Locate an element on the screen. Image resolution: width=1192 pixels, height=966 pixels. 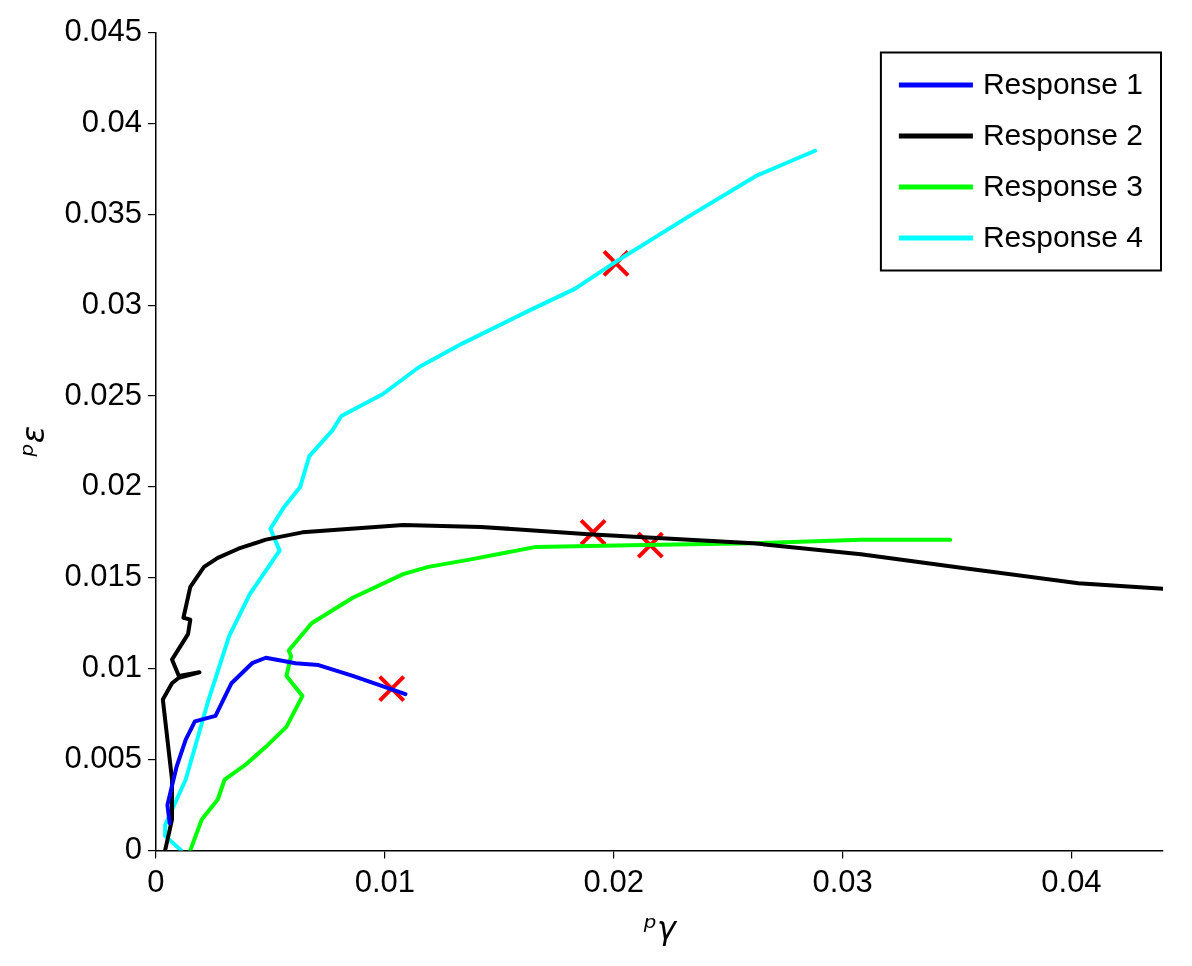
legend-label: Response 3 is located at coordinates (1062, 186).